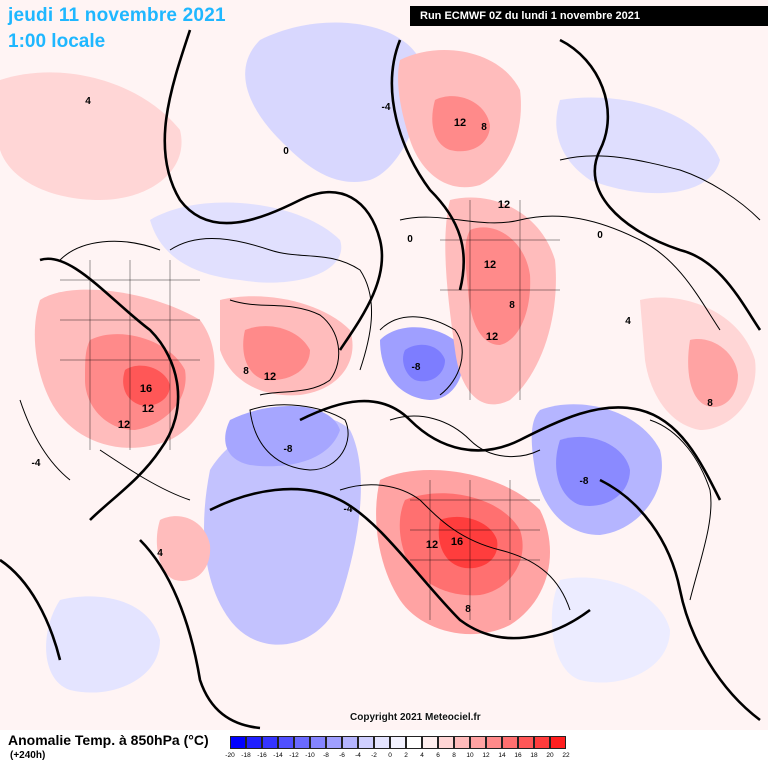  I want to click on color-scale, so click(398, 742).